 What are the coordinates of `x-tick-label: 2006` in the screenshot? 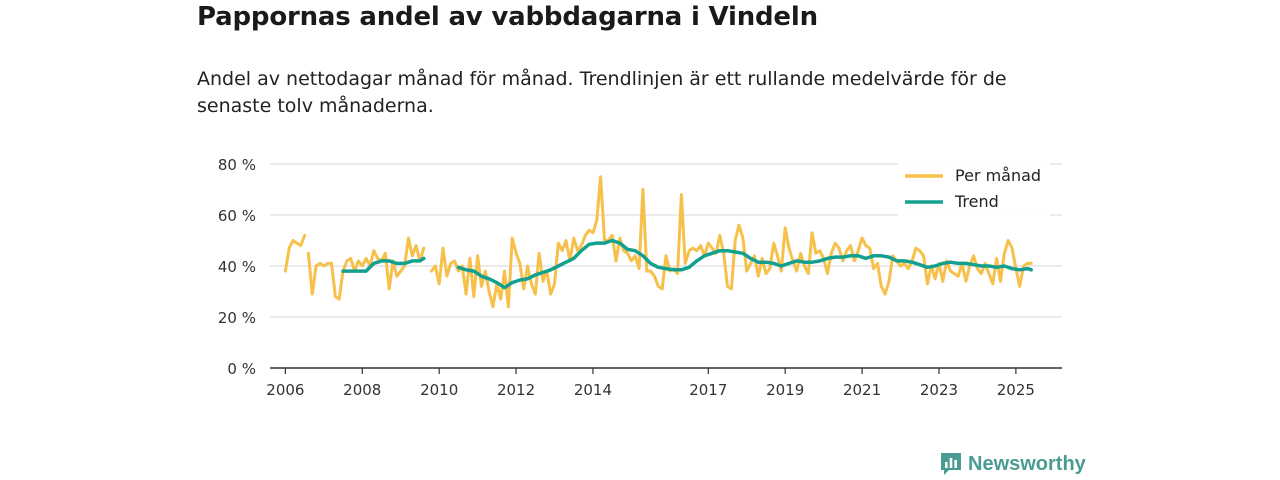 It's located at (285, 390).